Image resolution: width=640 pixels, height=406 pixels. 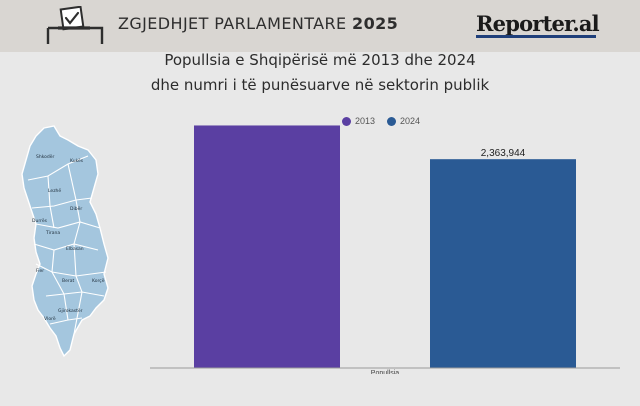 I want to click on legend-label-2024: 2024, so click(x=410, y=120).